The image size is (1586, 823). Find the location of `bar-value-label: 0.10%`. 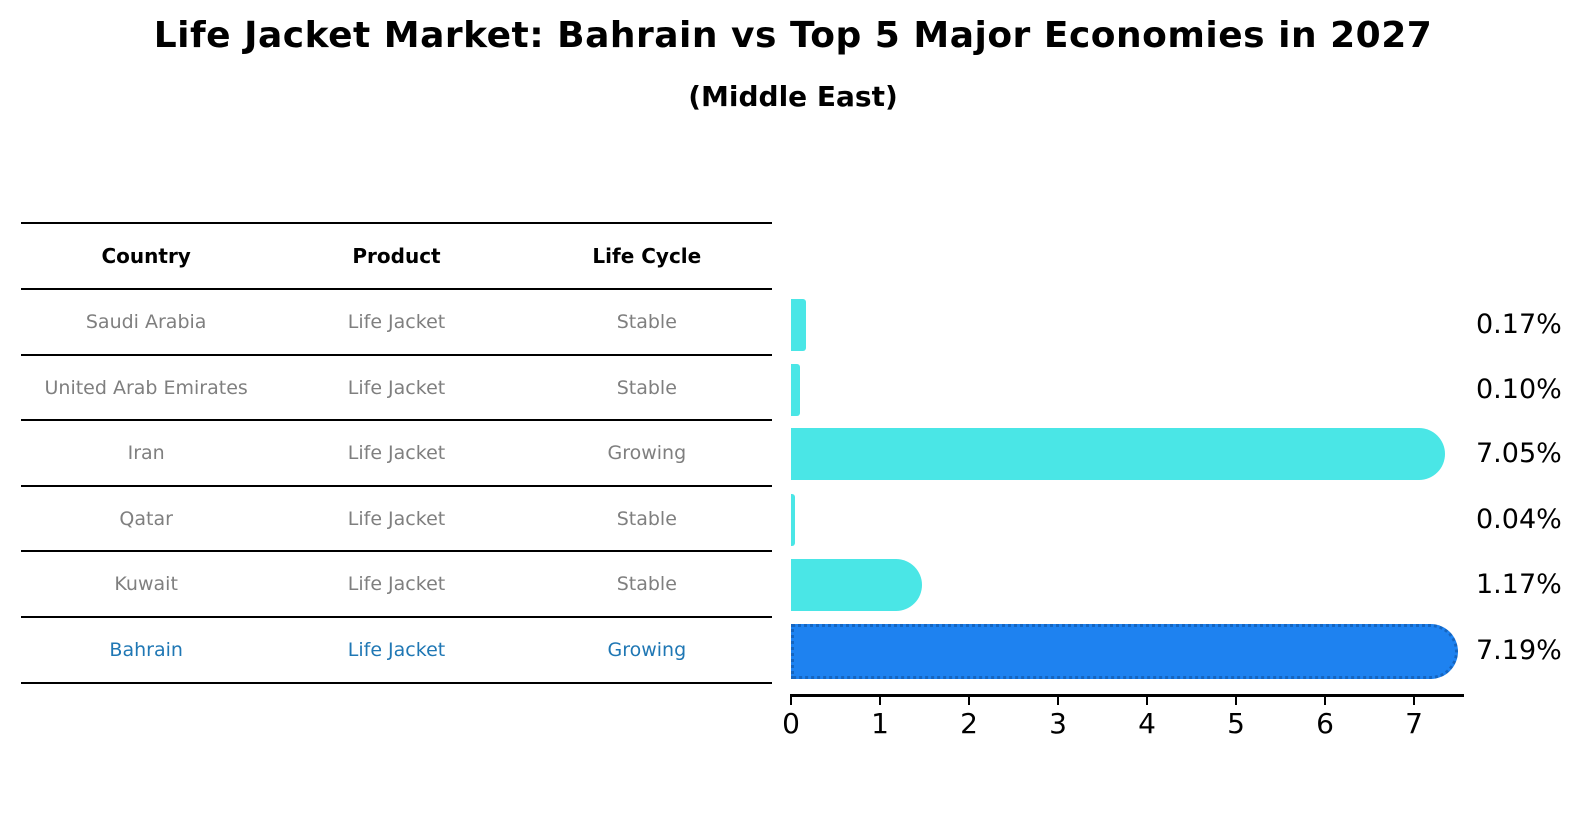

bar-value-label: 0.10% is located at coordinates (1519, 389).